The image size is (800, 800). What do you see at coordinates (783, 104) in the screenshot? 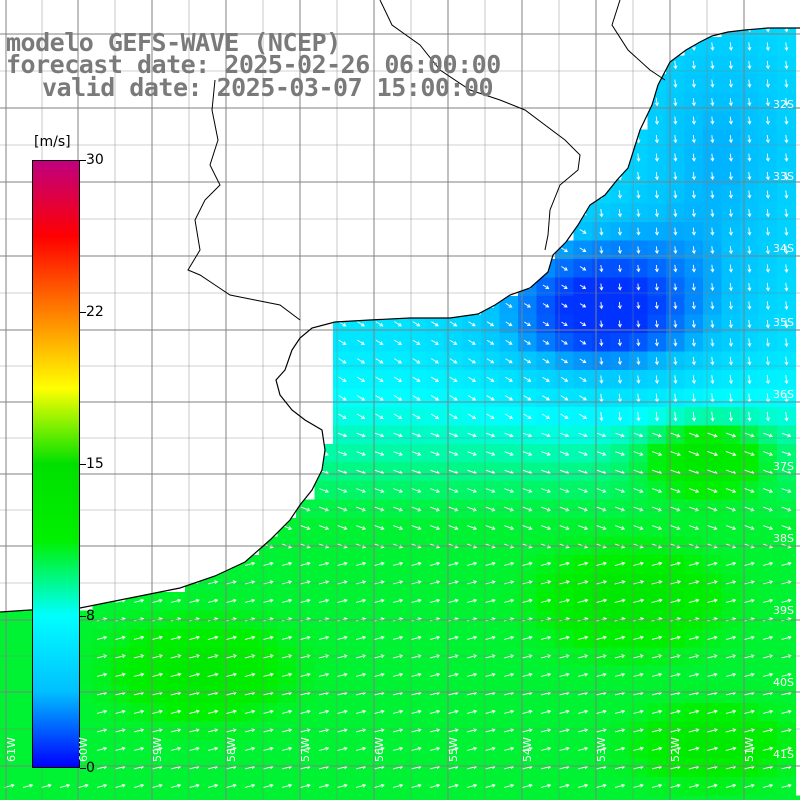
I see `latitude-label: 32S` at bounding box center [783, 104].